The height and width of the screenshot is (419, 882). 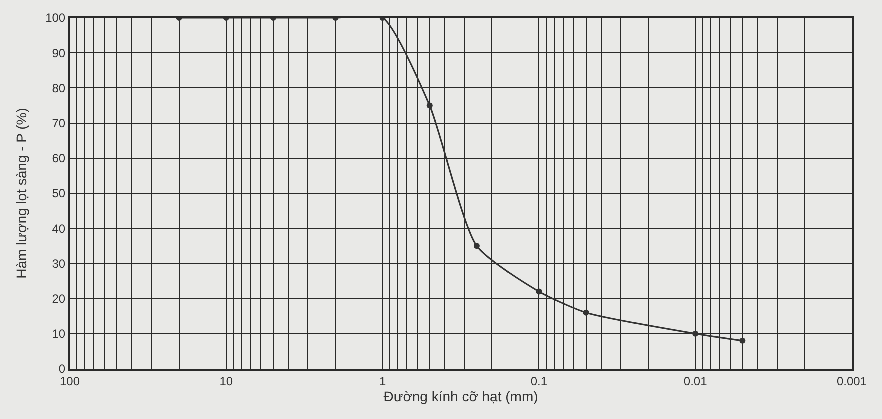 What do you see at coordinates (59, 53) in the screenshot?
I see `y-tick-label: 90` at bounding box center [59, 53].